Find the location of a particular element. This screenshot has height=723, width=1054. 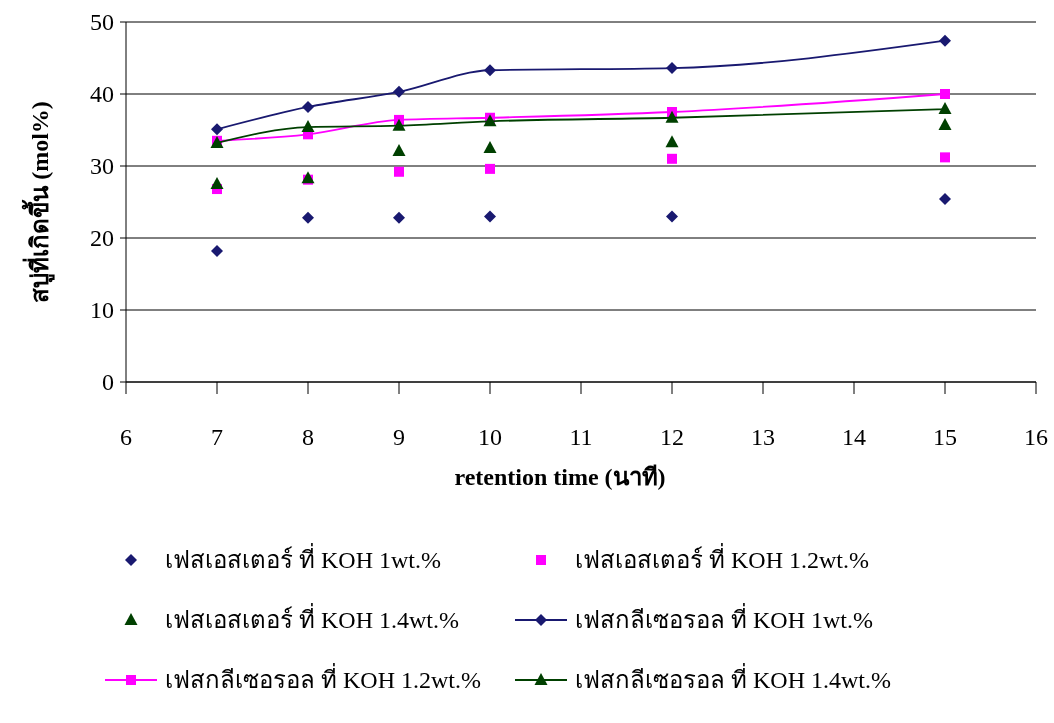

y-tick-label: 50 is located at coordinates (102, 22).